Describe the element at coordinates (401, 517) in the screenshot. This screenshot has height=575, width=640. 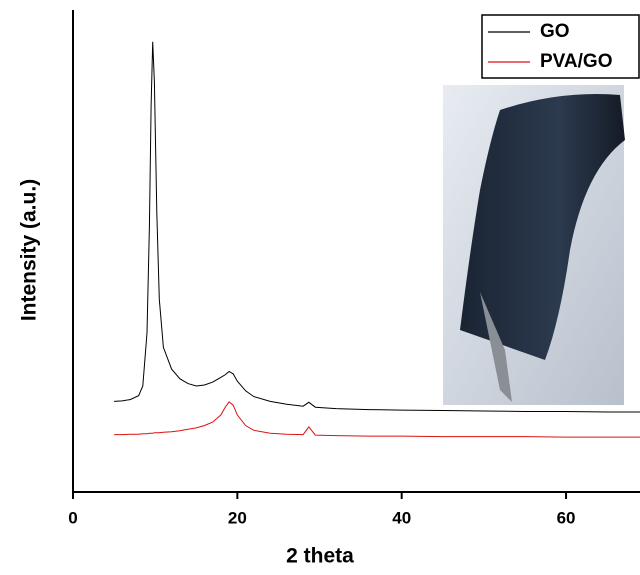
I see `x-tick-label: 40` at that location.